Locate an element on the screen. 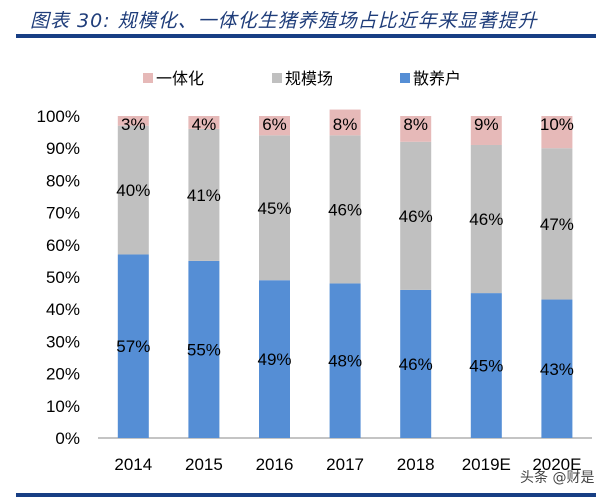  data-label: 6% is located at coordinates (274, 124).